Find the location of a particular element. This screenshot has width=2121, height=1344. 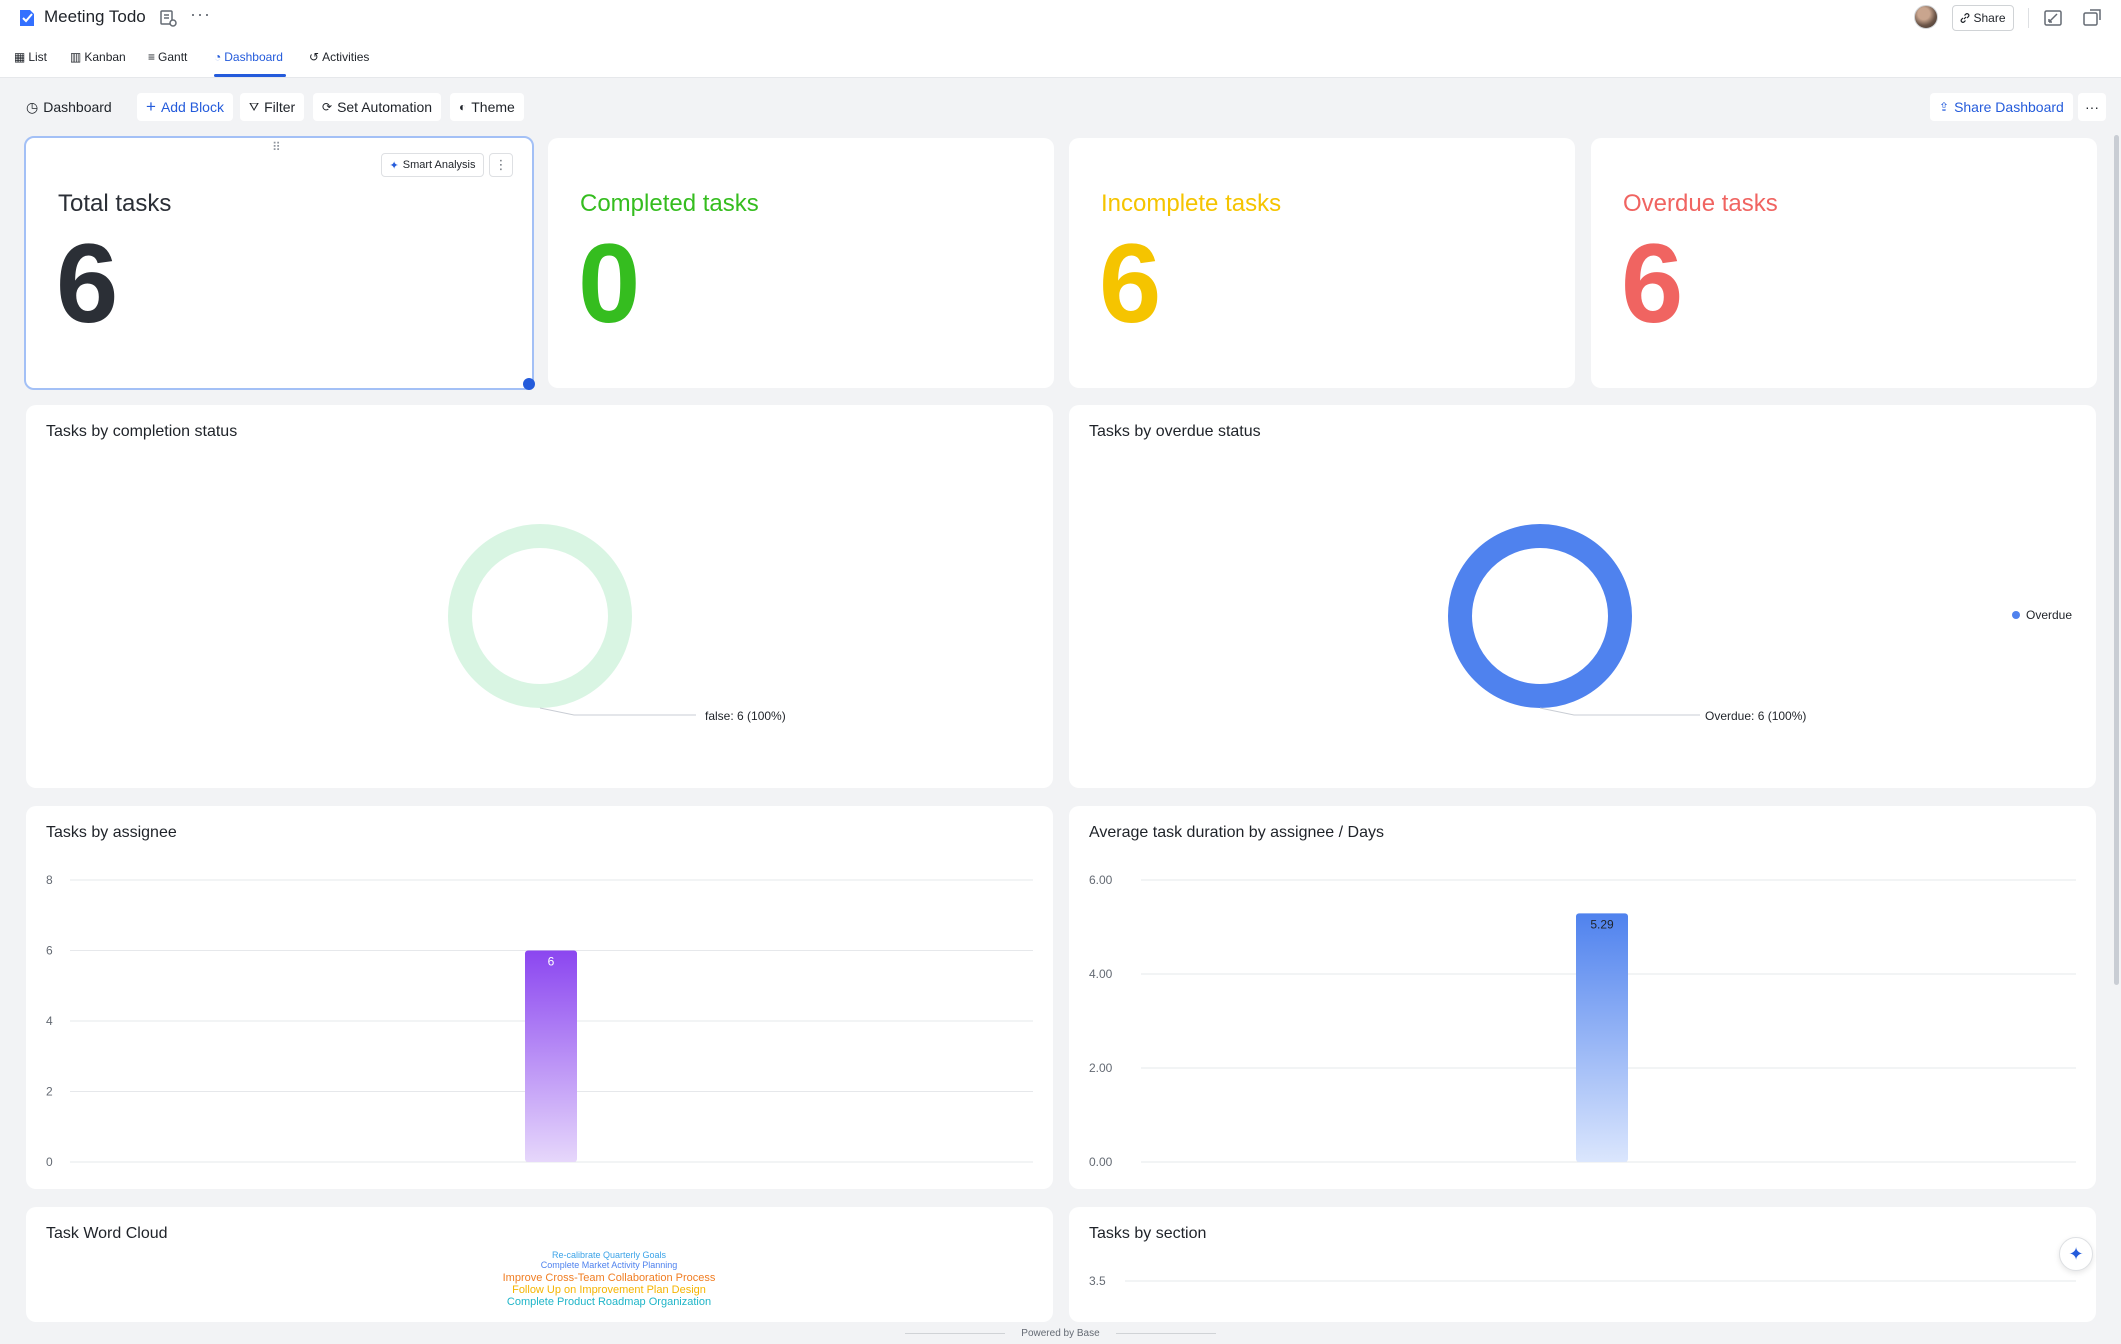

stat-value: 0 is located at coordinates (609, 283).